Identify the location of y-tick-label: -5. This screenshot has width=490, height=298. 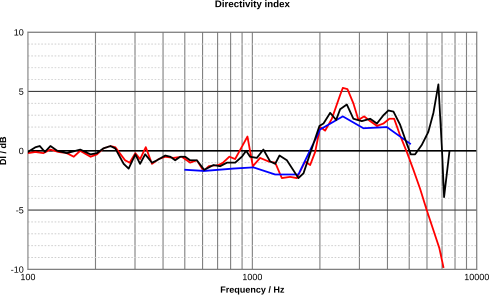
(20, 210).